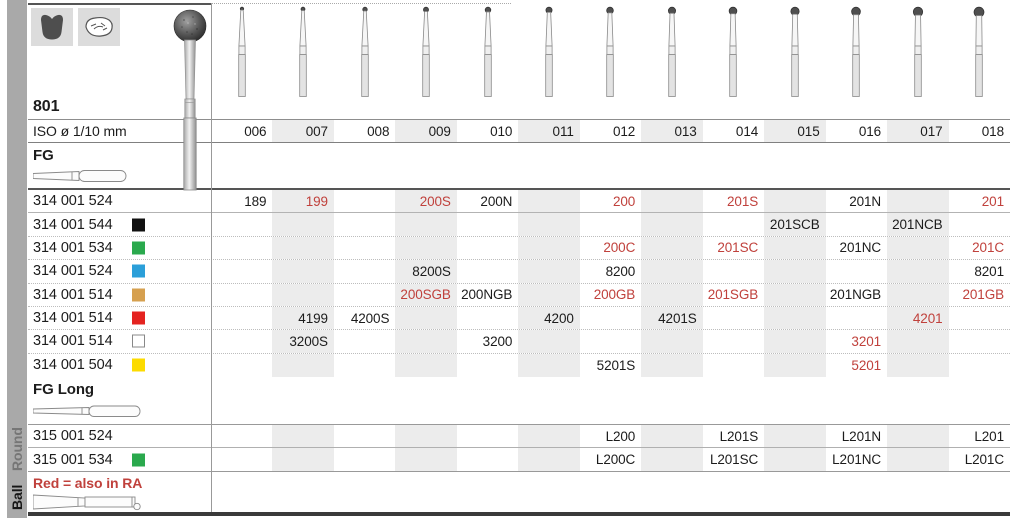 Image resolution: width=1024 pixels, height=518 pixels. What do you see at coordinates (983, 295) in the screenshot?
I see `product-number: 201GB` at bounding box center [983, 295].